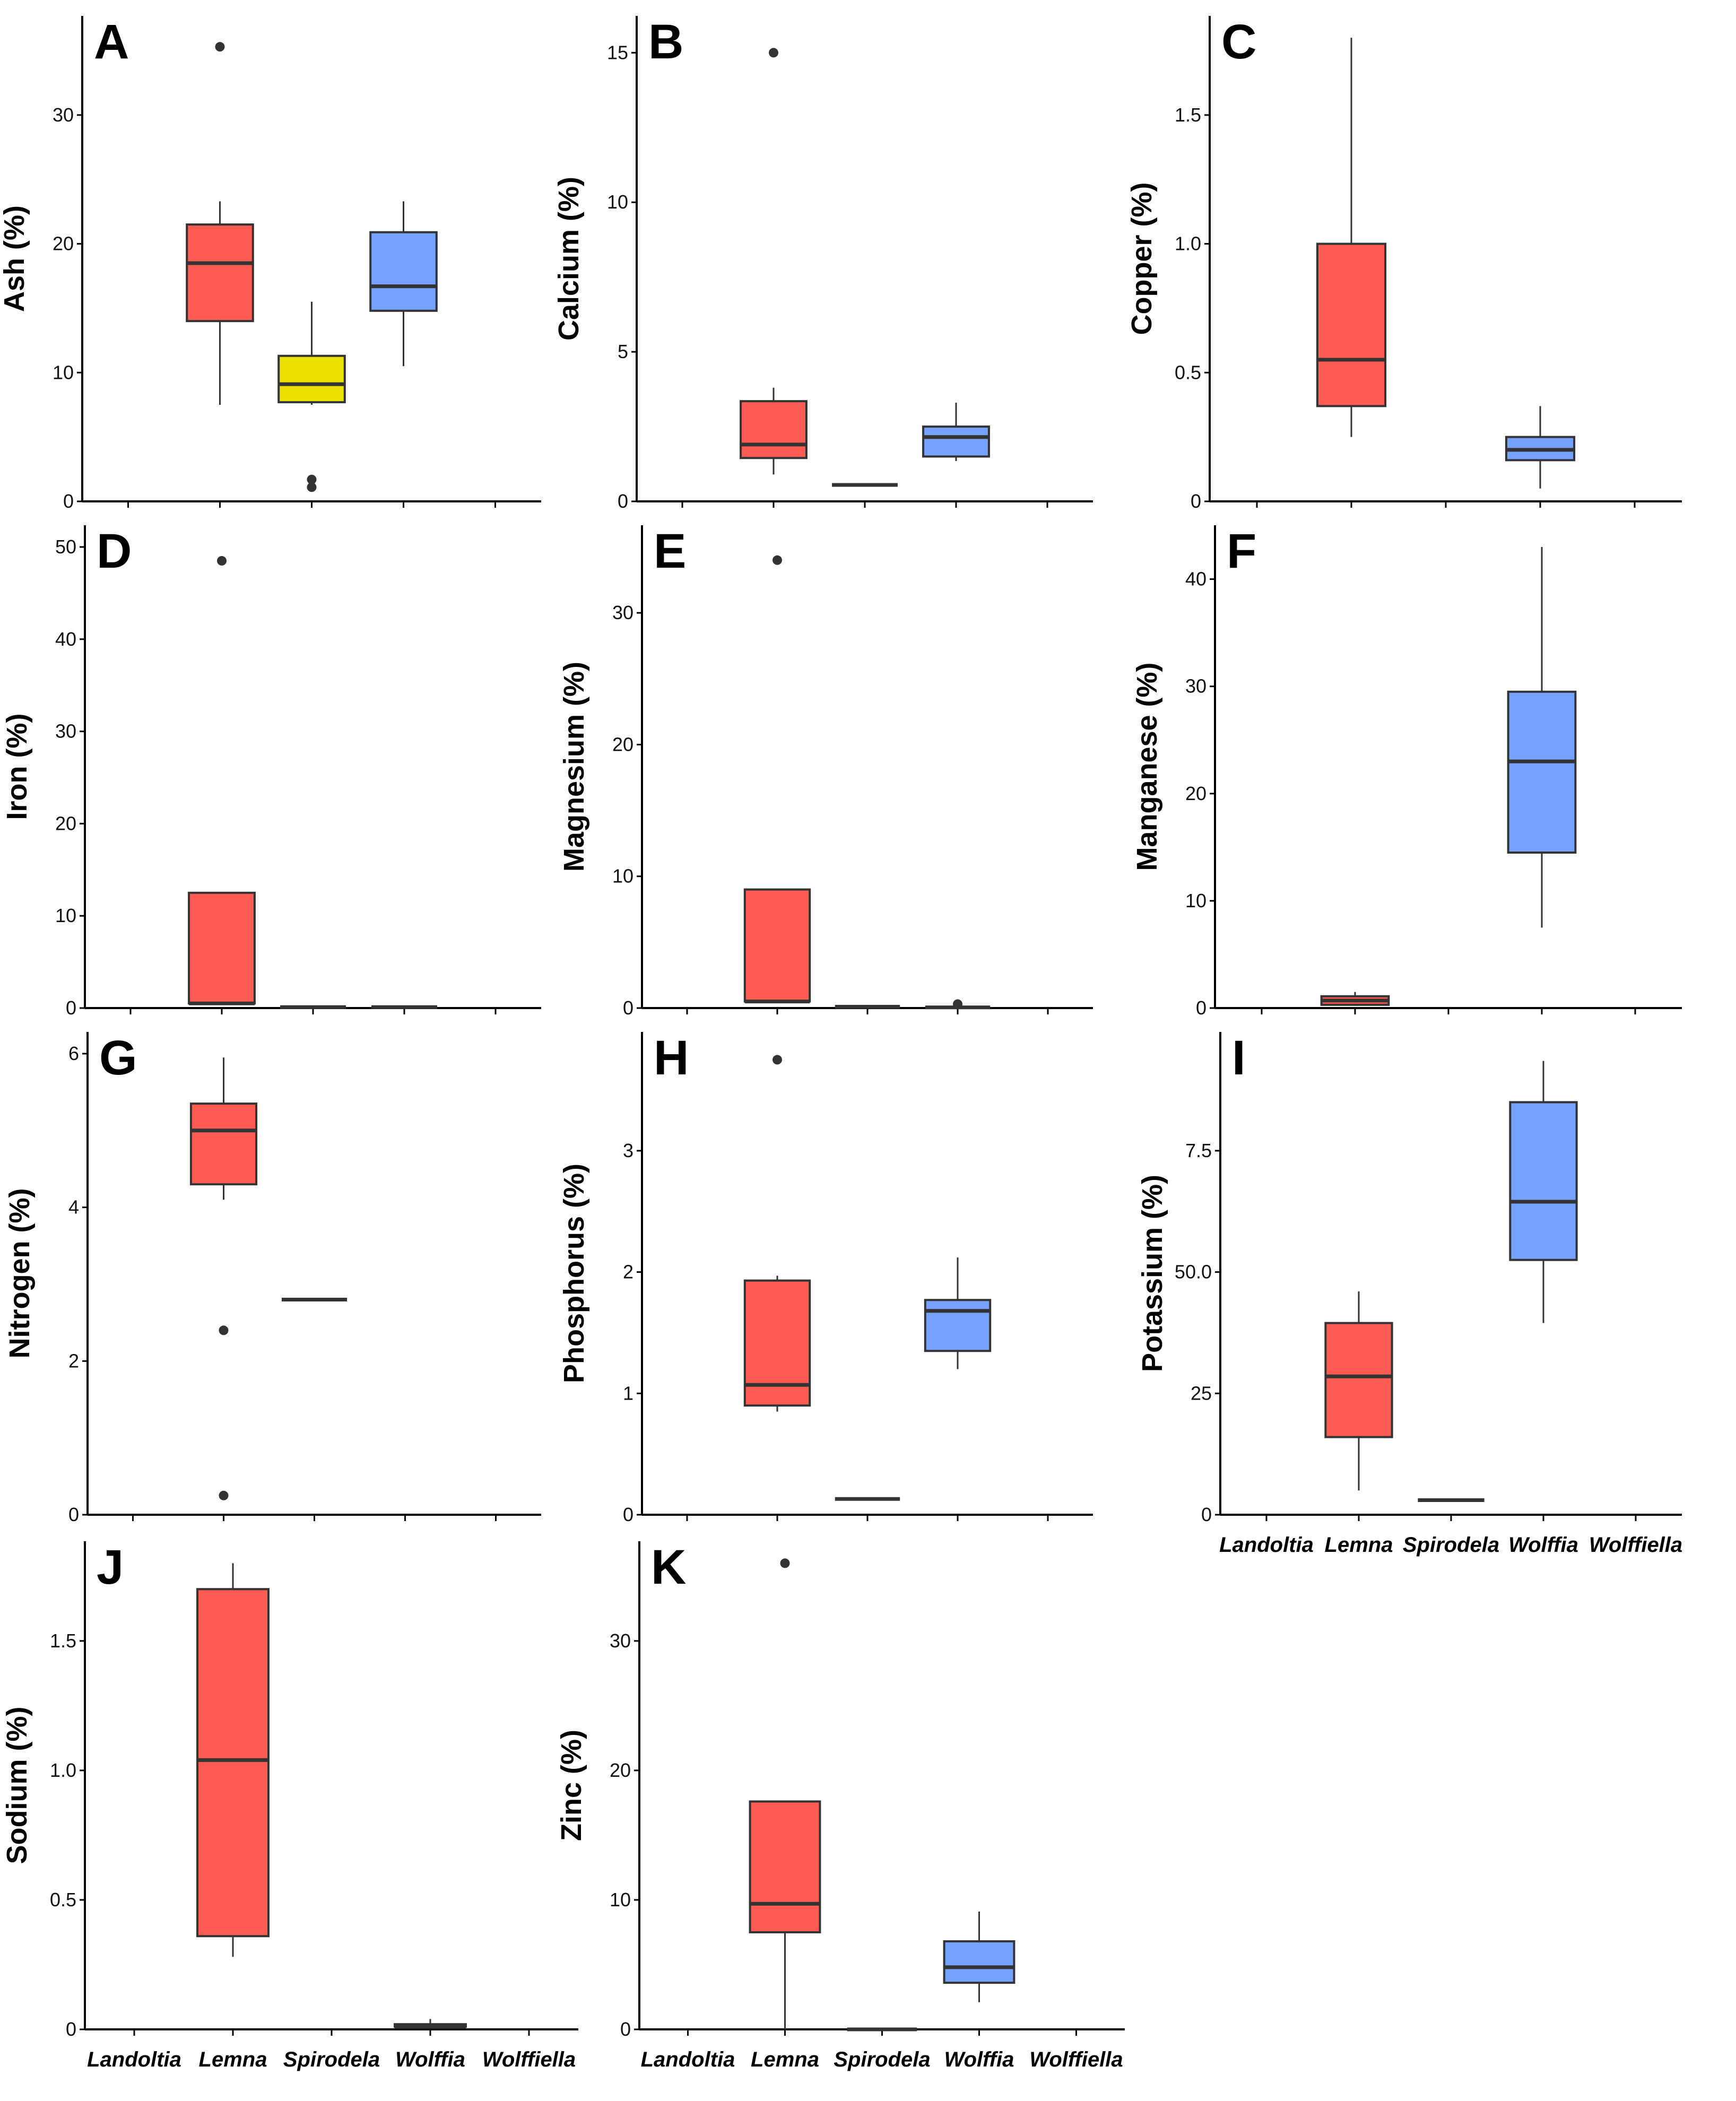 The width and height of the screenshot is (1736, 2101). Describe the element at coordinates (1142, 259) in the screenshot. I see `y-axis-title: Copper (%)` at that location.